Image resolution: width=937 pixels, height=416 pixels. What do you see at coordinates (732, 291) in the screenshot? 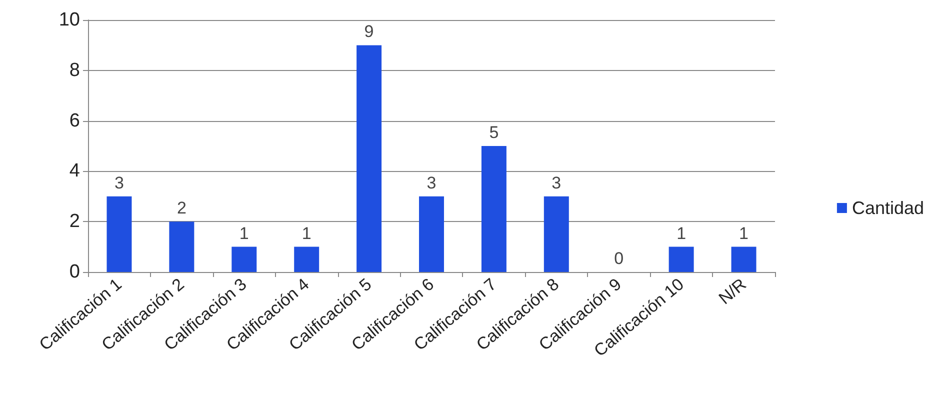
I see `x-tick-label: N/R` at bounding box center [732, 291].